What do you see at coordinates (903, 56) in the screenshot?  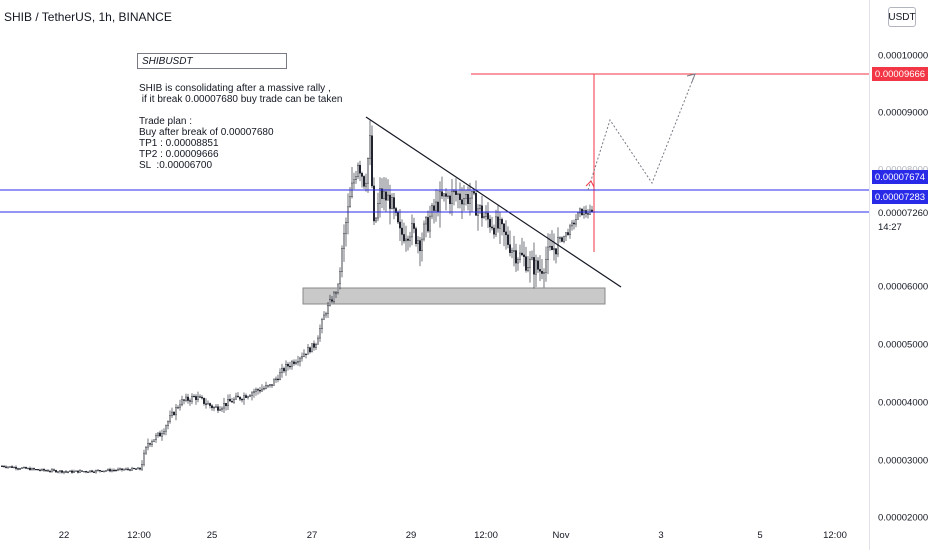 I see `y-tick: 0.00010000` at bounding box center [903, 56].